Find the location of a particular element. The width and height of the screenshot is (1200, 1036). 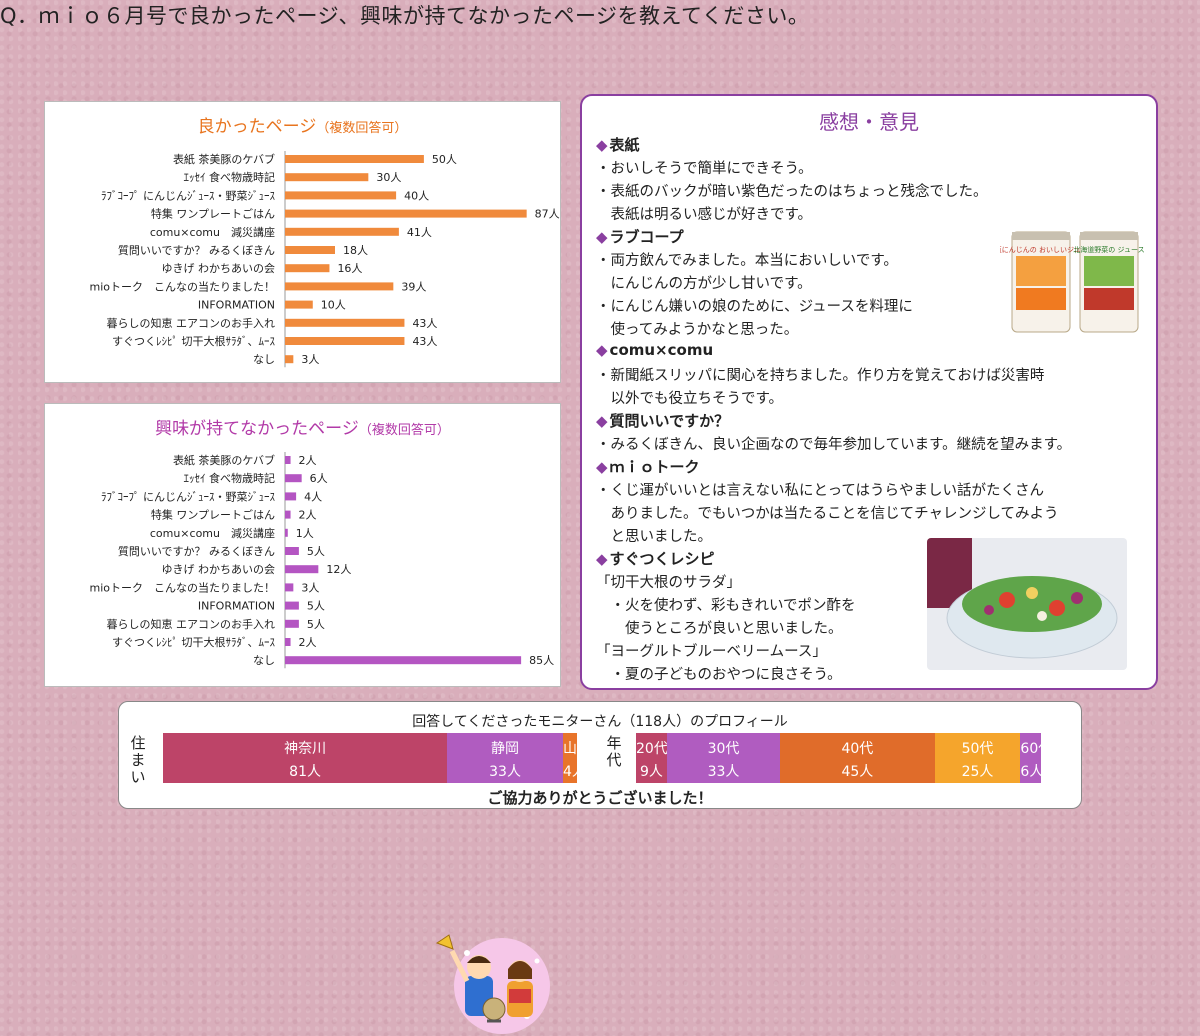

section-heading-miotalk: ◆ ｍｉｏトーク is located at coordinates (648, 466).